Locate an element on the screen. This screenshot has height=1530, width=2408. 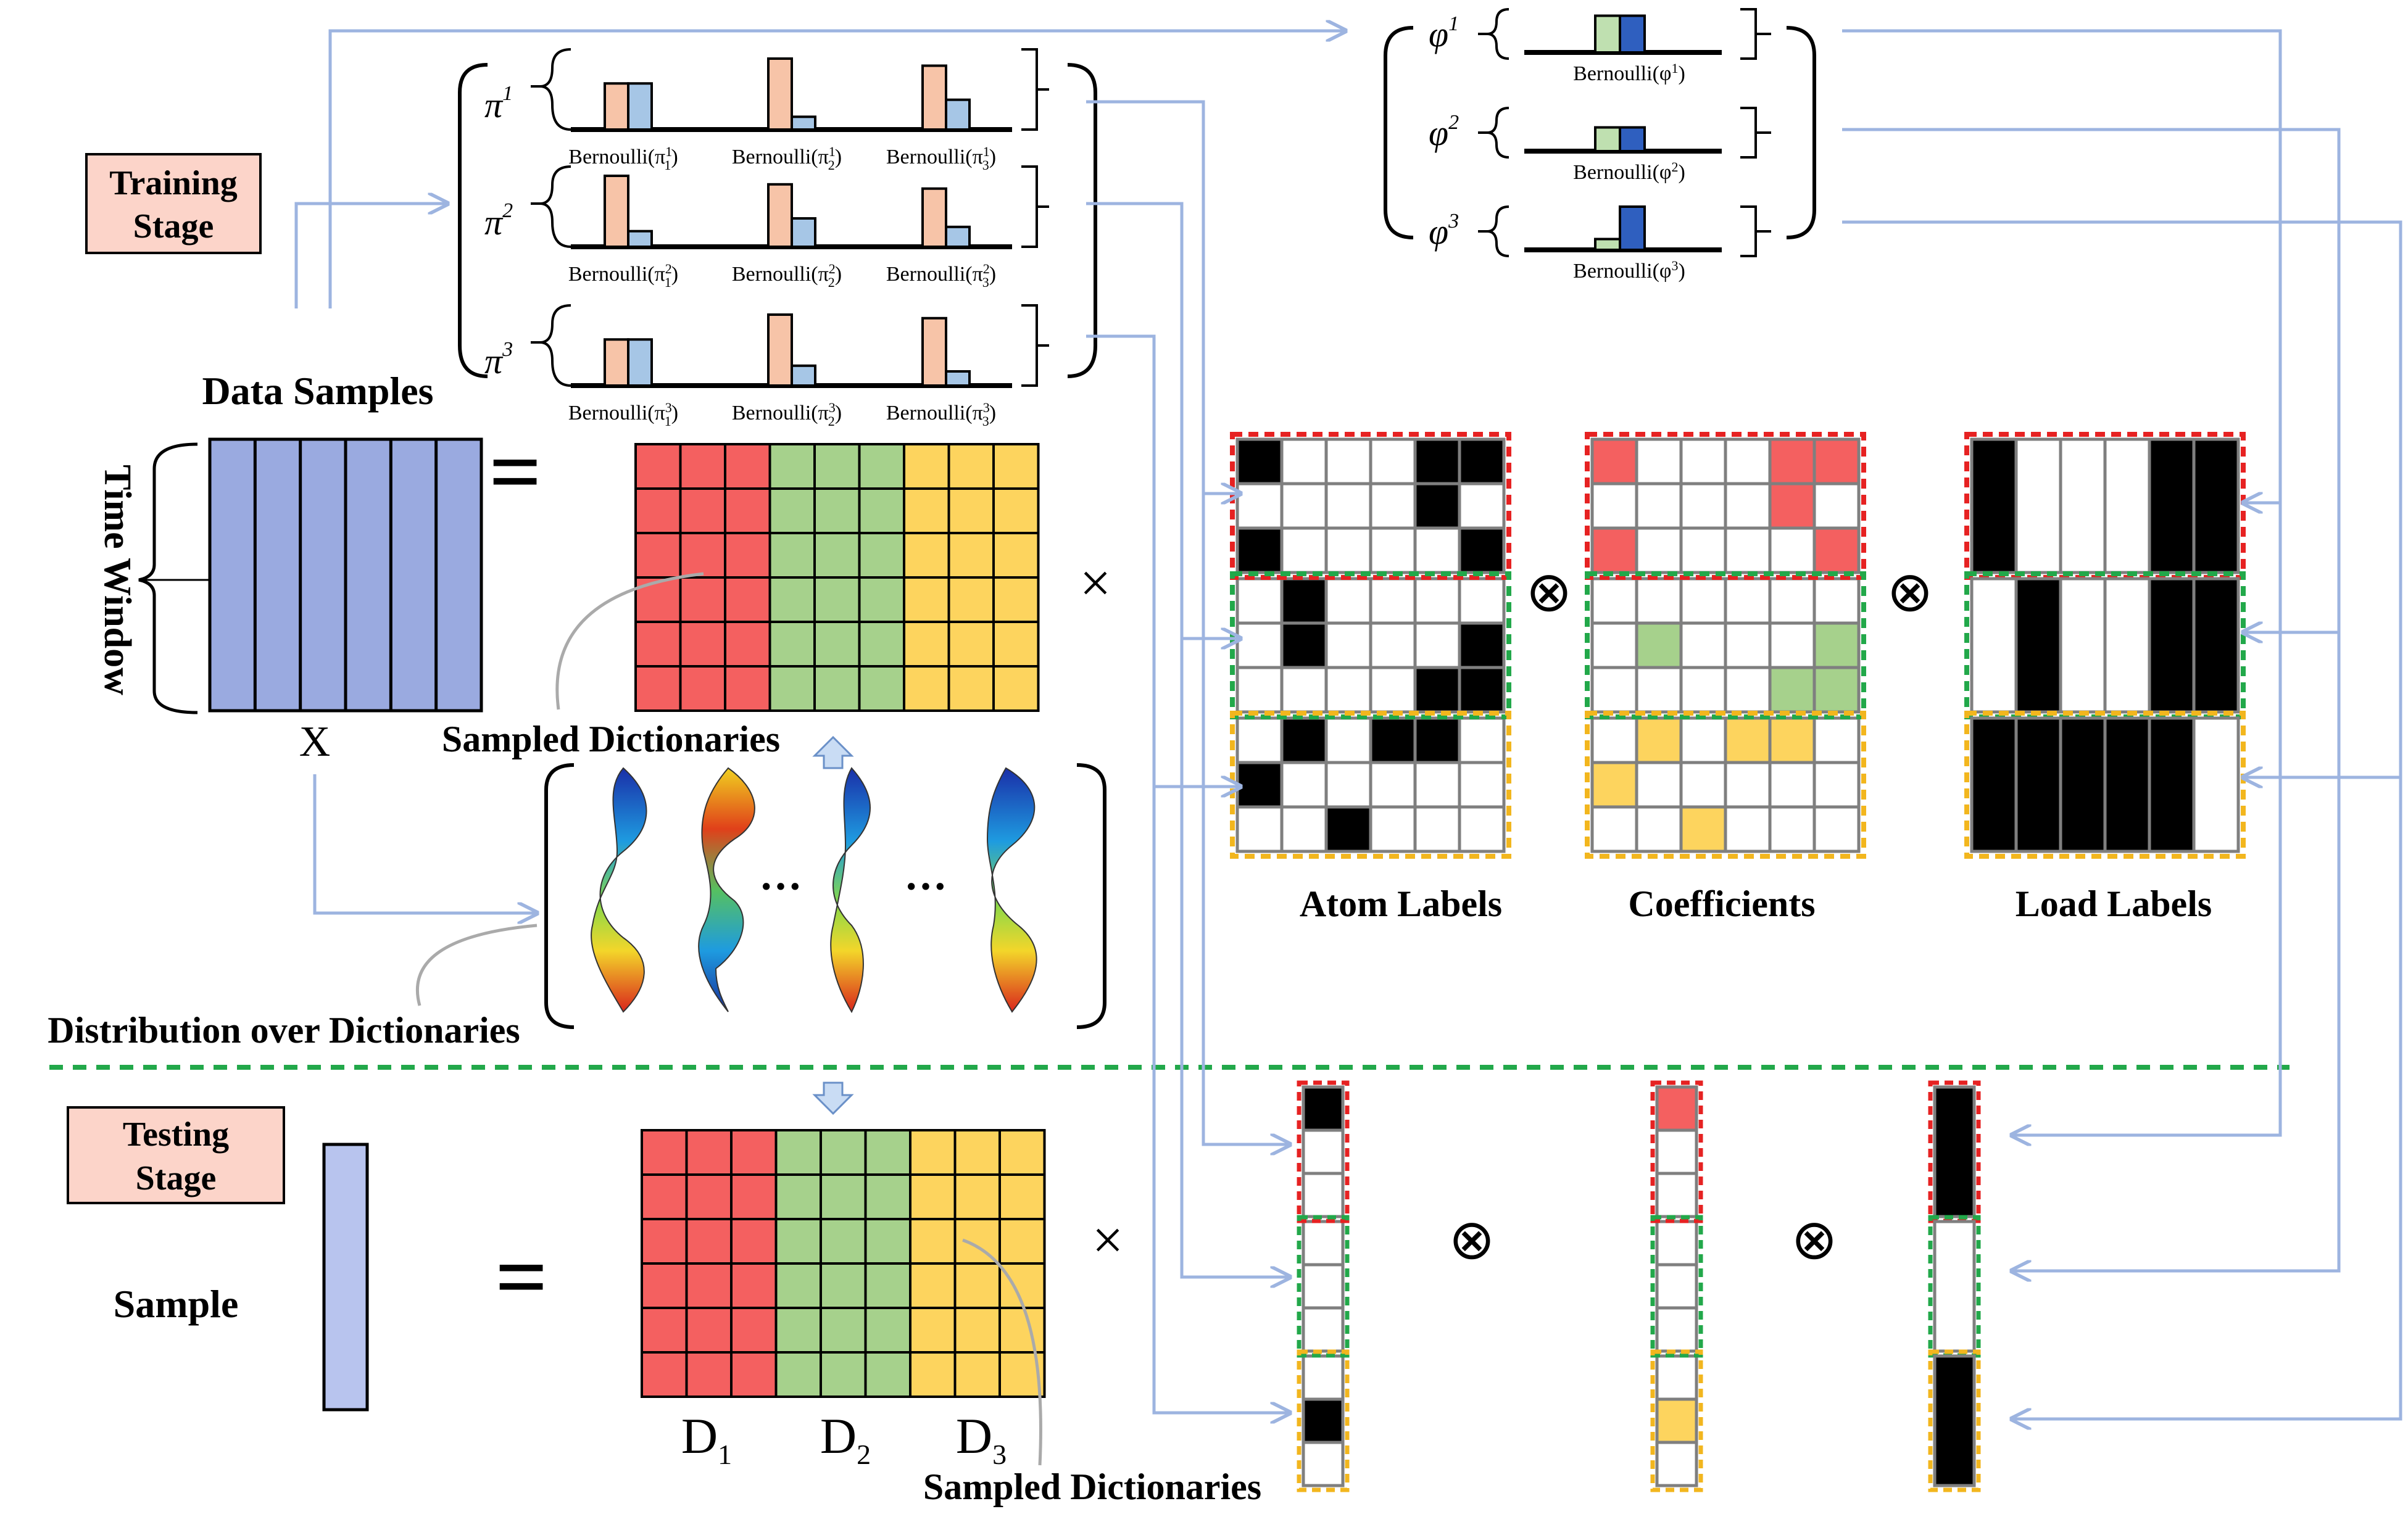
atom-labels-label: Atom Labels is located at coordinates (1401, 903).